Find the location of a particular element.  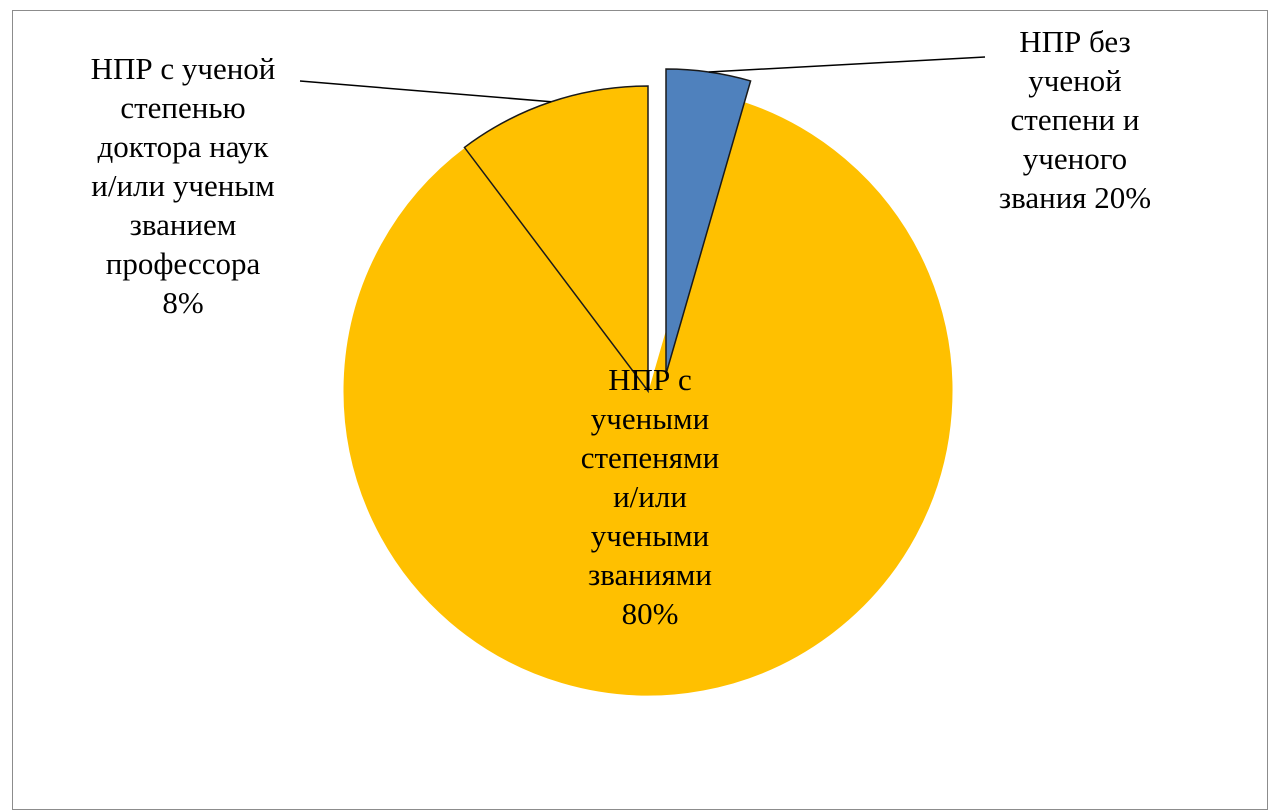

label-line: степени и is located at coordinates (1075, 119).